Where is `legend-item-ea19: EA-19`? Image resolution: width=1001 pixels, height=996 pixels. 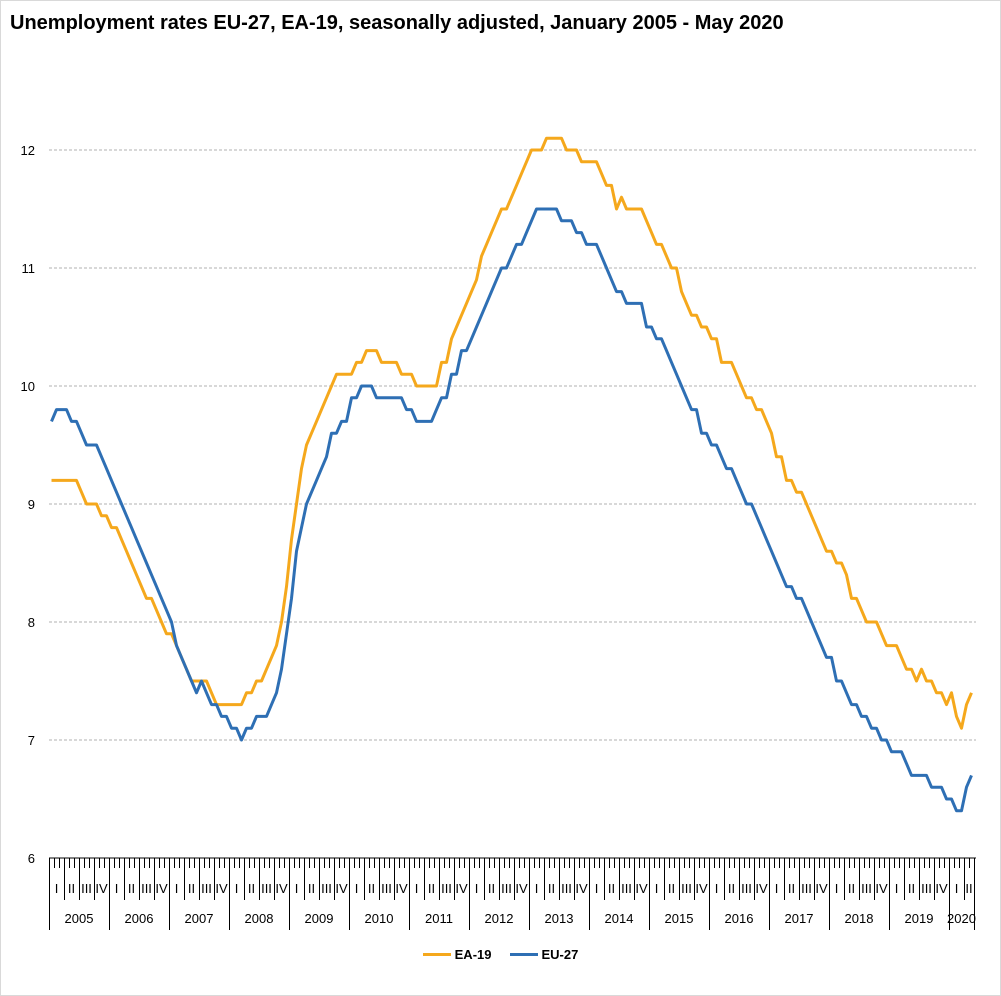
legend-item-ea19: EA-19 is located at coordinates (457, 954).